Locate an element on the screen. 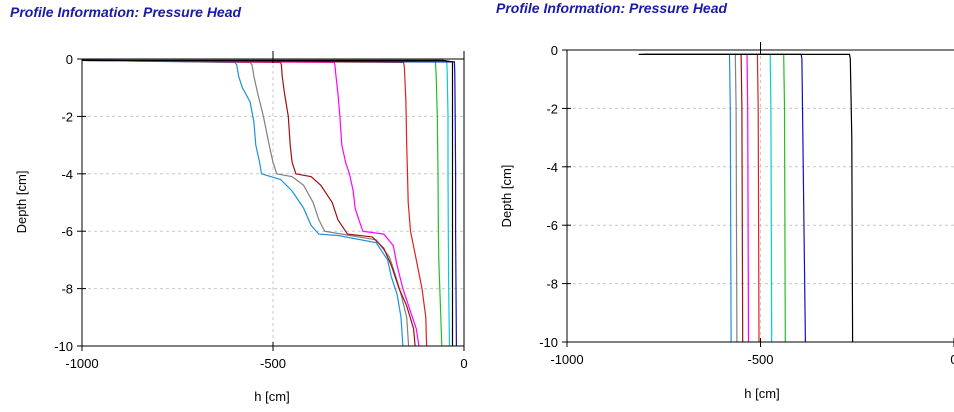 This screenshot has width=954, height=412. left-chart-title: Profile Information: Pressure Head is located at coordinates (126, 12).